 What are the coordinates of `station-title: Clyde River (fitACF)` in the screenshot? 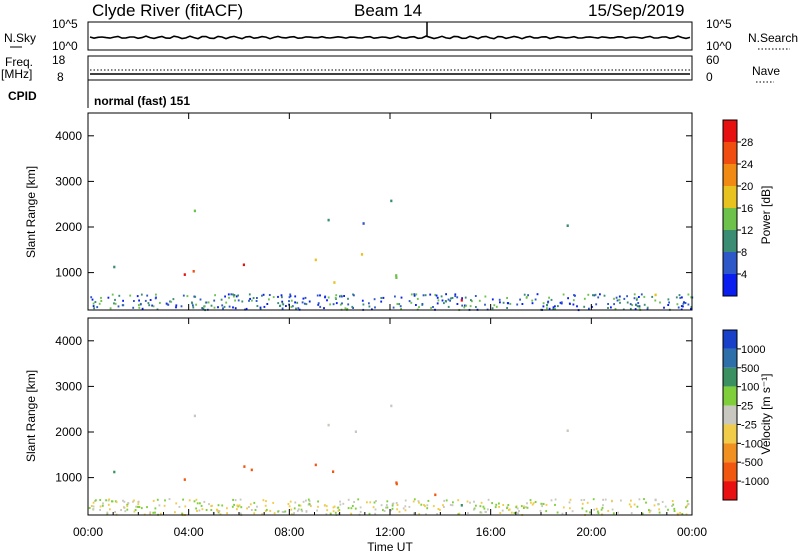 It's located at (167, 10).